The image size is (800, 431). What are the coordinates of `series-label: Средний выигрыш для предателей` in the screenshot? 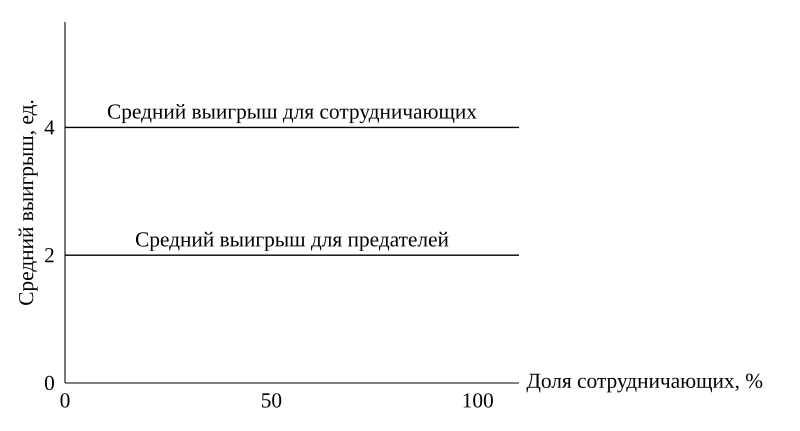 It's located at (292, 241).